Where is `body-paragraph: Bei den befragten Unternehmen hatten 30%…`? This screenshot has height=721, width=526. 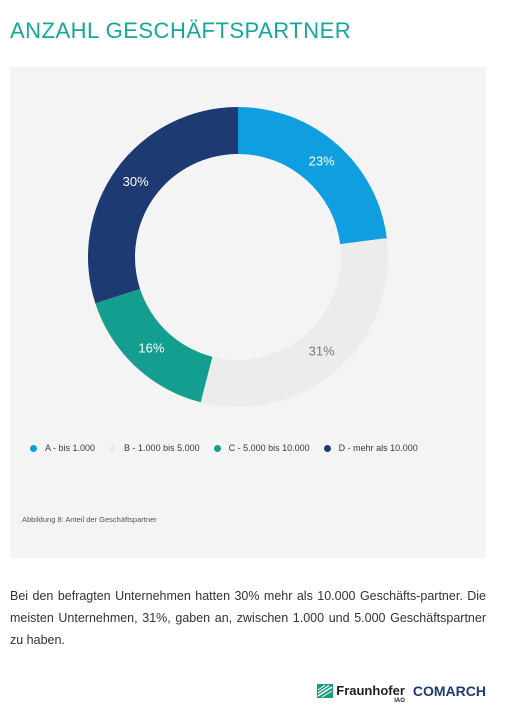 body-paragraph: Bei den befragten Unternehmen hatten 30%… is located at coordinates (248, 618).